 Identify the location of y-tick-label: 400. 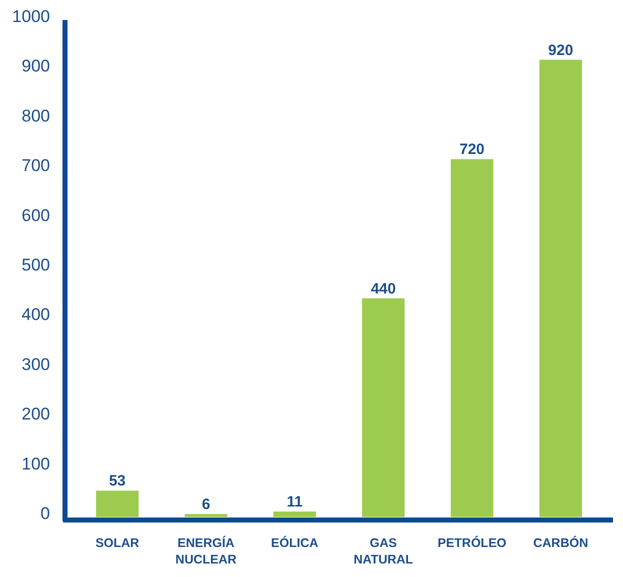
(36, 314).